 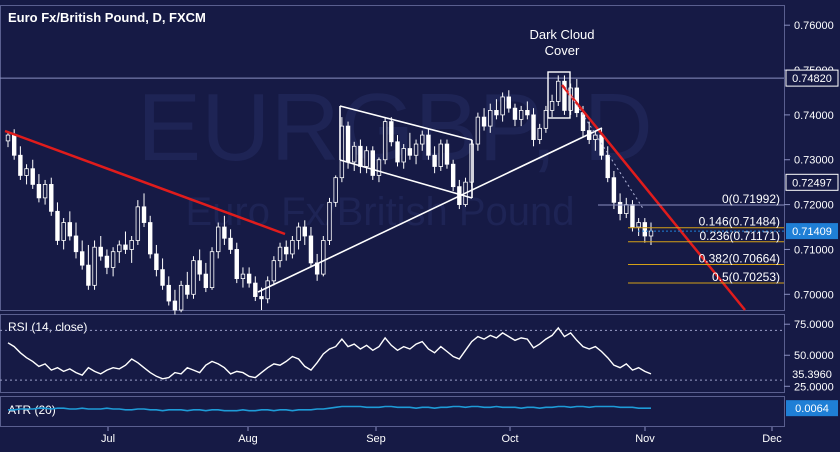 What do you see at coordinates (814, 161) in the screenshot?
I see `price-tick-label: 0.73000` at bounding box center [814, 161].